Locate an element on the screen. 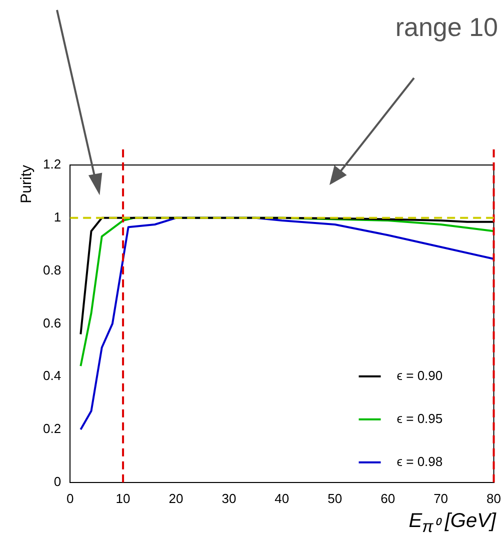 This screenshot has height=550, width=504. x-axis-title: E$_{π⁰}$ [GeV] is located at coordinates (452, 523).